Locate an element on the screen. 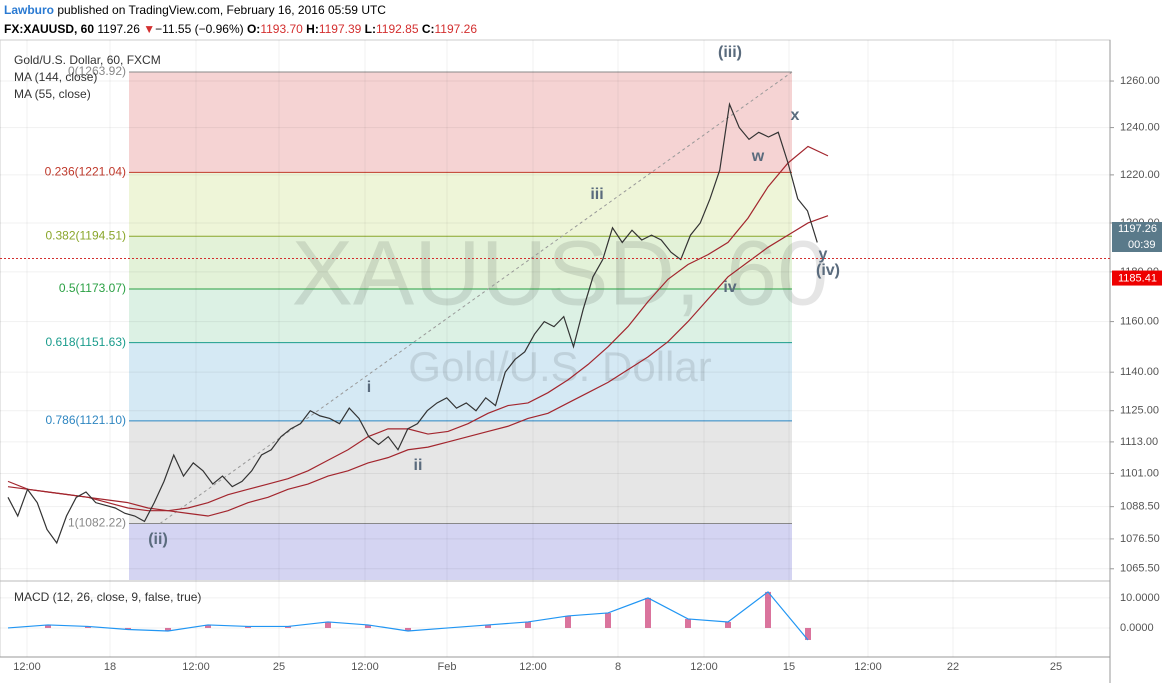  author: Lawburo is located at coordinates (29, 10).